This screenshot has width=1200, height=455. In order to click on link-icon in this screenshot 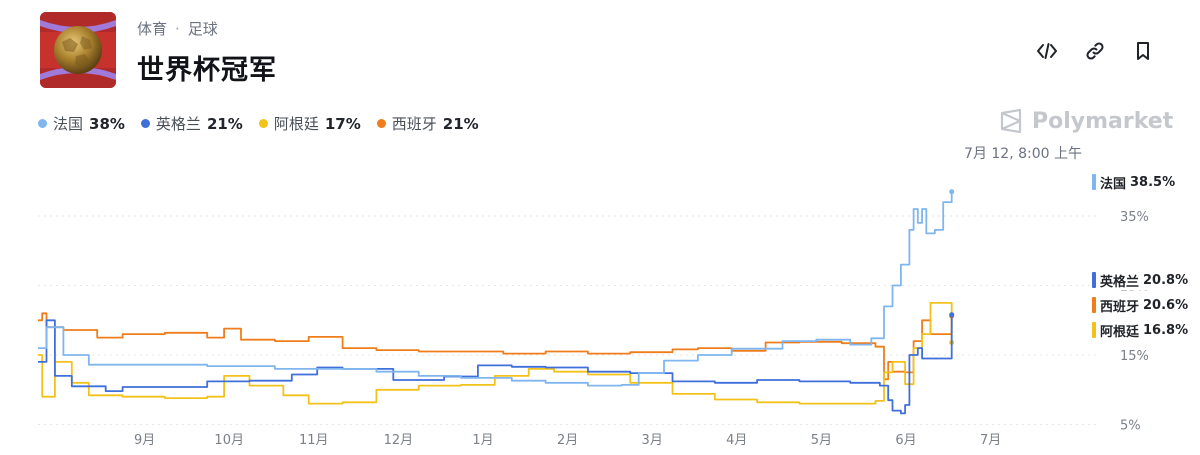, I will do `click(1095, 51)`.